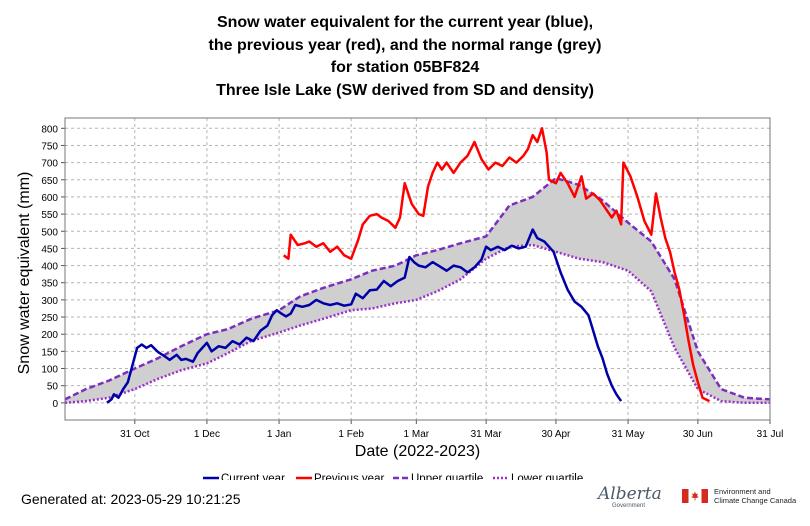  What do you see at coordinates (55, 404) in the screenshot?
I see `y-tick-label: 0` at bounding box center [55, 404].